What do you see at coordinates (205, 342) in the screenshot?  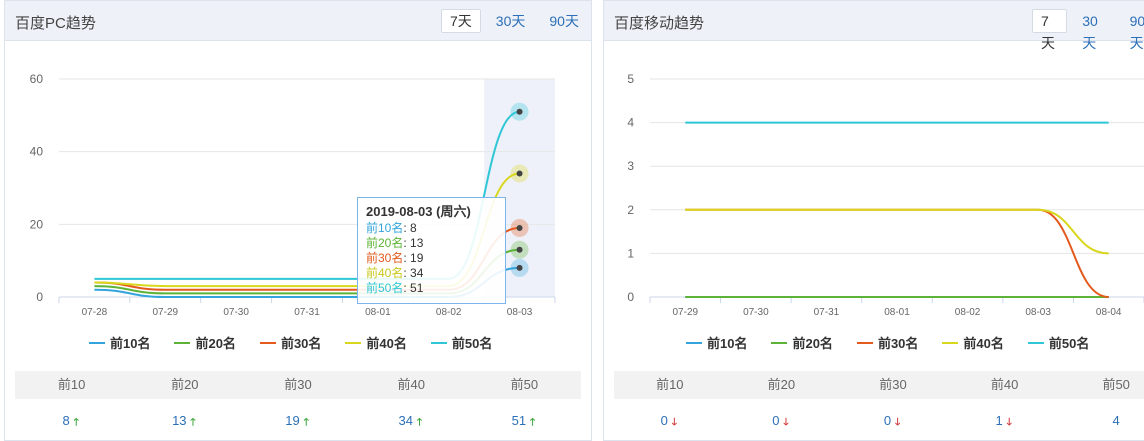 I see `pc-legend-top20: 前20名` at bounding box center [205, 342].